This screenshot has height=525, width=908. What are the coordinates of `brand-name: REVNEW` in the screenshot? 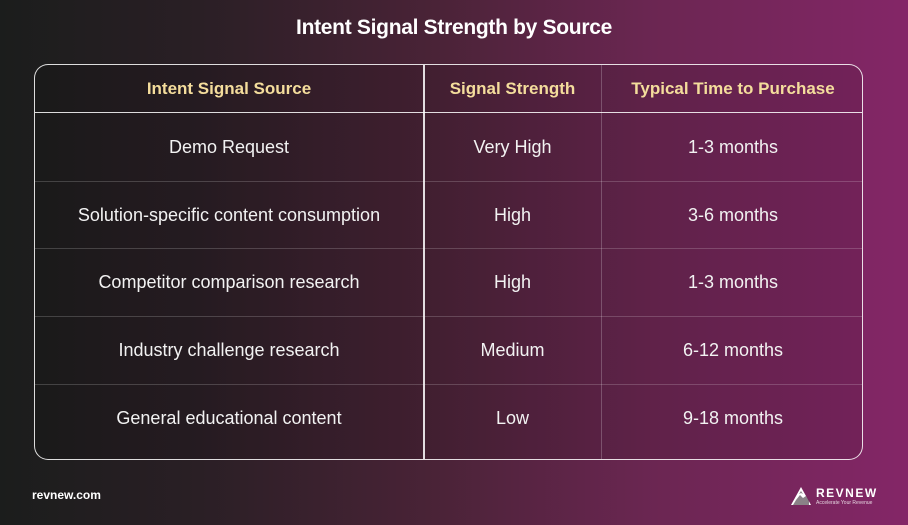 It's located at (847, 493).